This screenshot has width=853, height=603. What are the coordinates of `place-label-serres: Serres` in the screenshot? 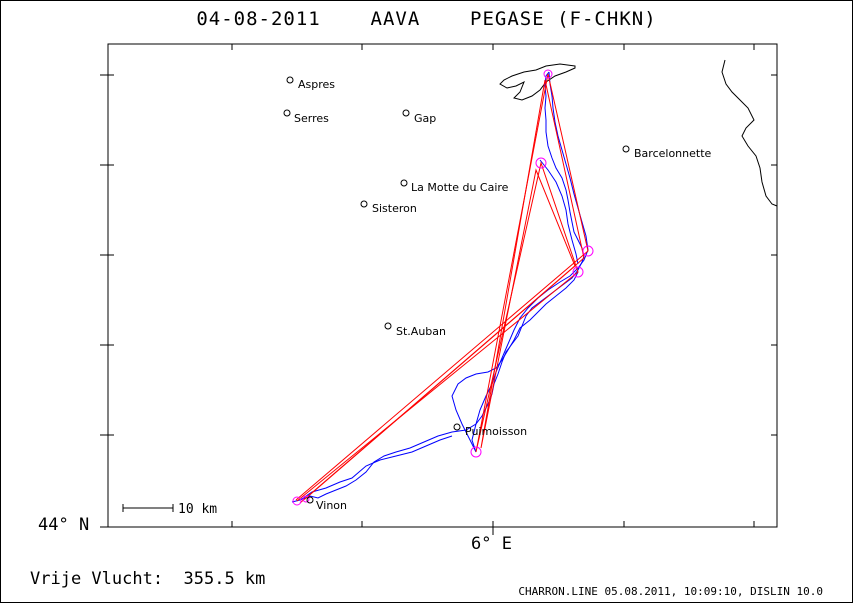 It's located at (311, 118).